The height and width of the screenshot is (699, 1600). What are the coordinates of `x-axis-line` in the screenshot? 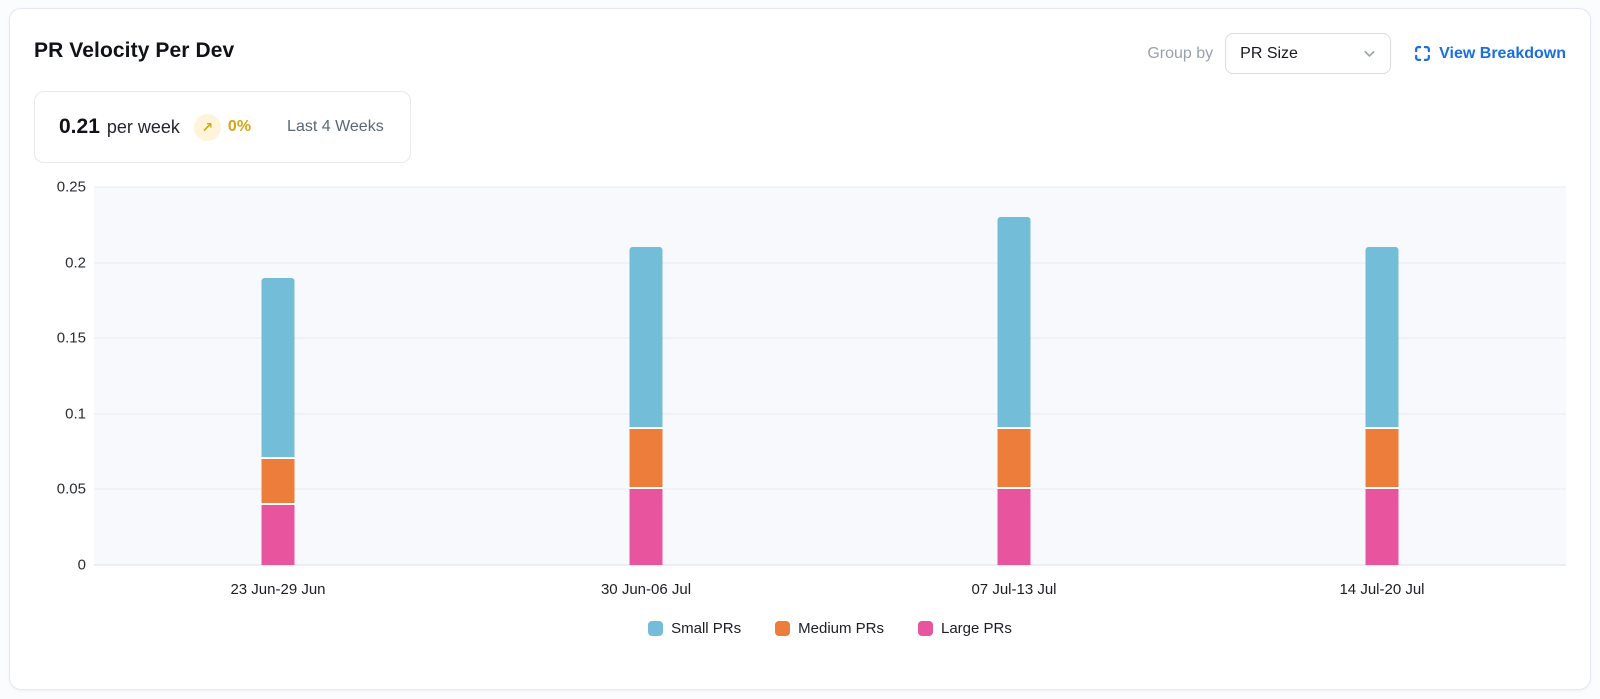 It's located at (830, 565).